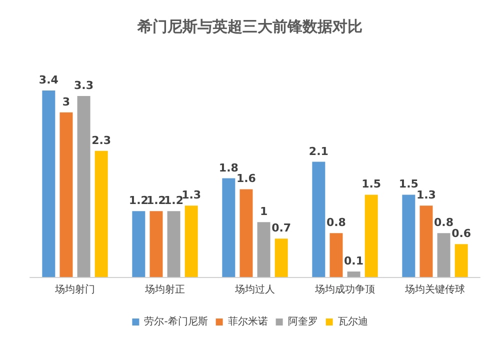 The height and width of the screenshot is (362, 500). I want to click on data-label: 1, so click(264, 211).